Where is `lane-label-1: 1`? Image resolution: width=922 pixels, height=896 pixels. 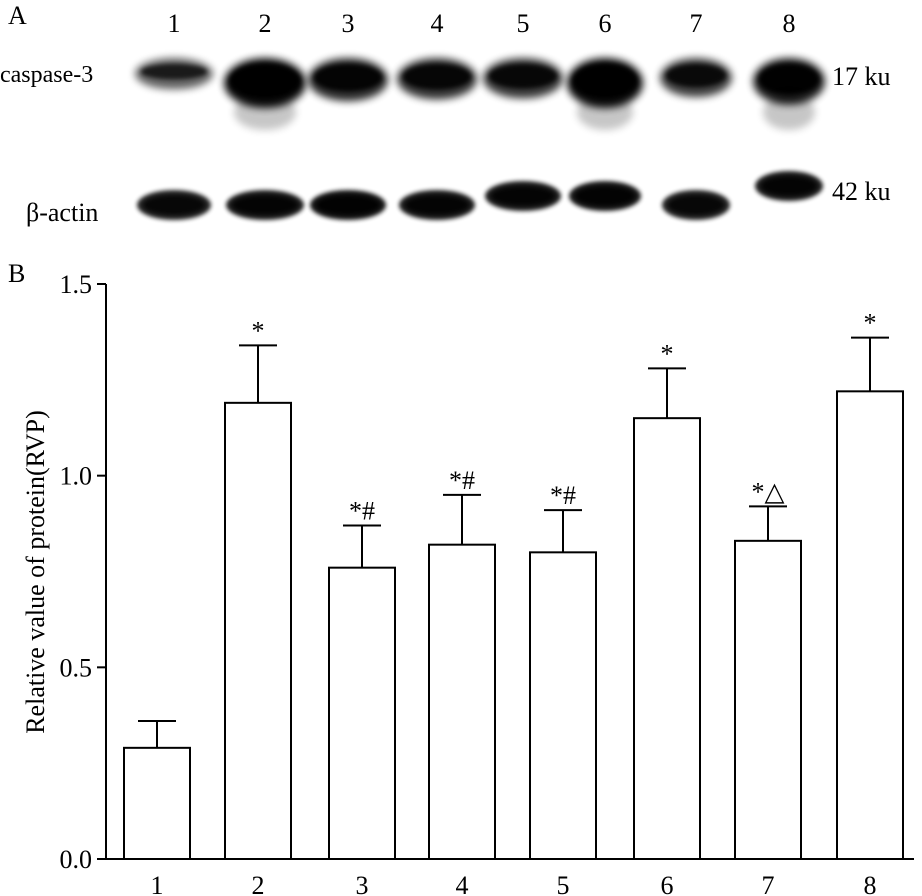
lane-label-1: 1 is located at coordinates (174, 23).